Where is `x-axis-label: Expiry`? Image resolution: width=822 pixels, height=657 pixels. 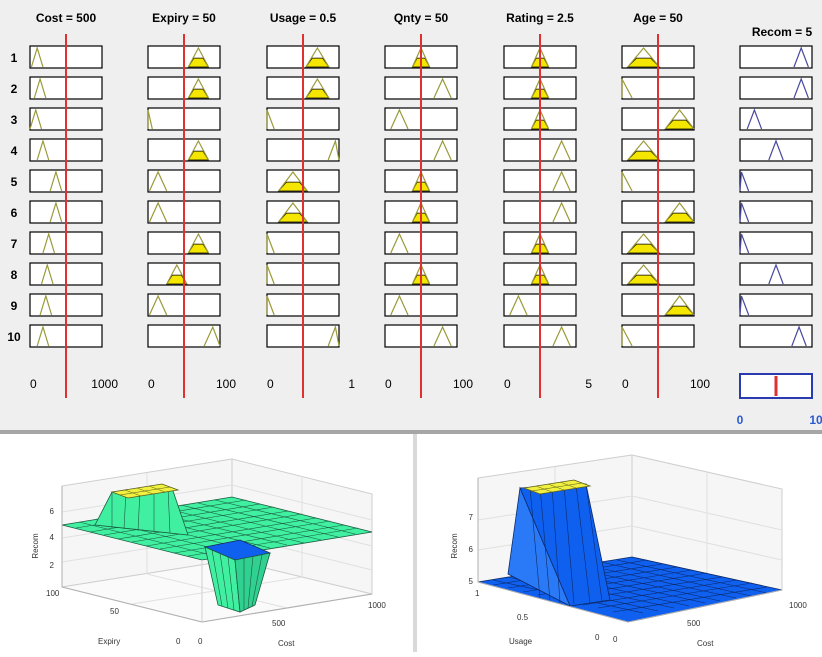
x-axis-label: Expiry is located at coordinates (109, 641).